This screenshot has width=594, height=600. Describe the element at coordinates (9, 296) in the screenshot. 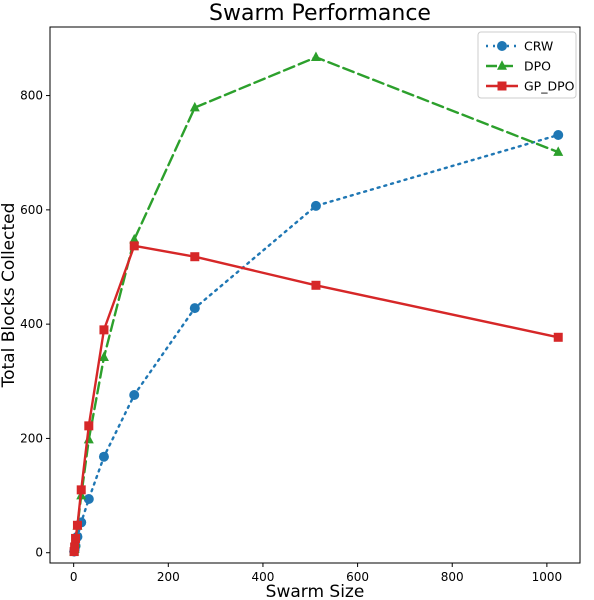

I see `y-axis-label: Total Blocks Collected` at that location.